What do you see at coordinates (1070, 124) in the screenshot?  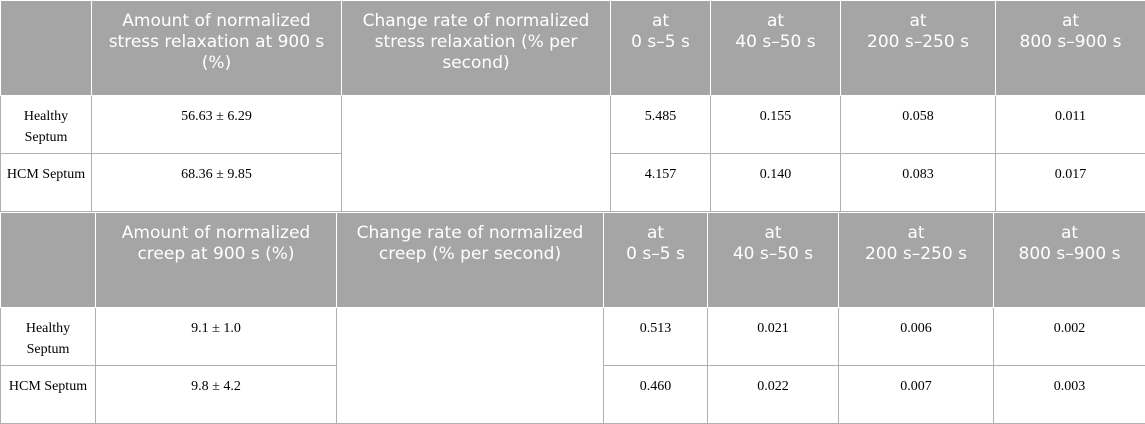 I see `cell: 0.011` at bounding box center [1070, 124].